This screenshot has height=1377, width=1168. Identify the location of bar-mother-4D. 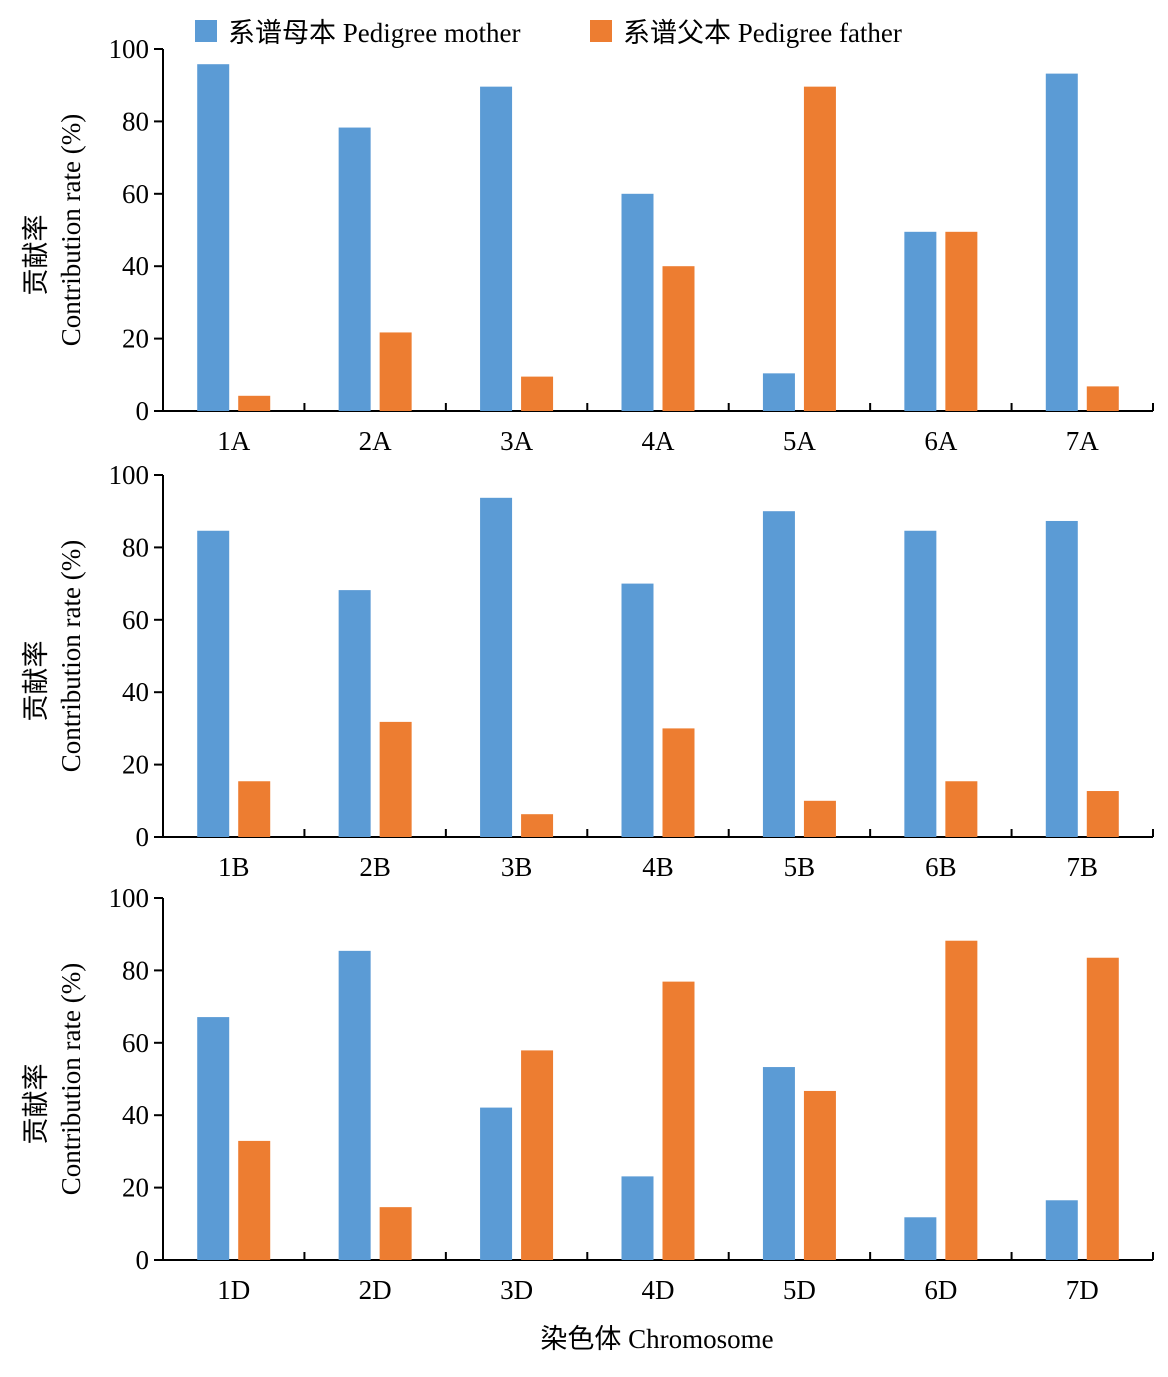
(637, 1218).